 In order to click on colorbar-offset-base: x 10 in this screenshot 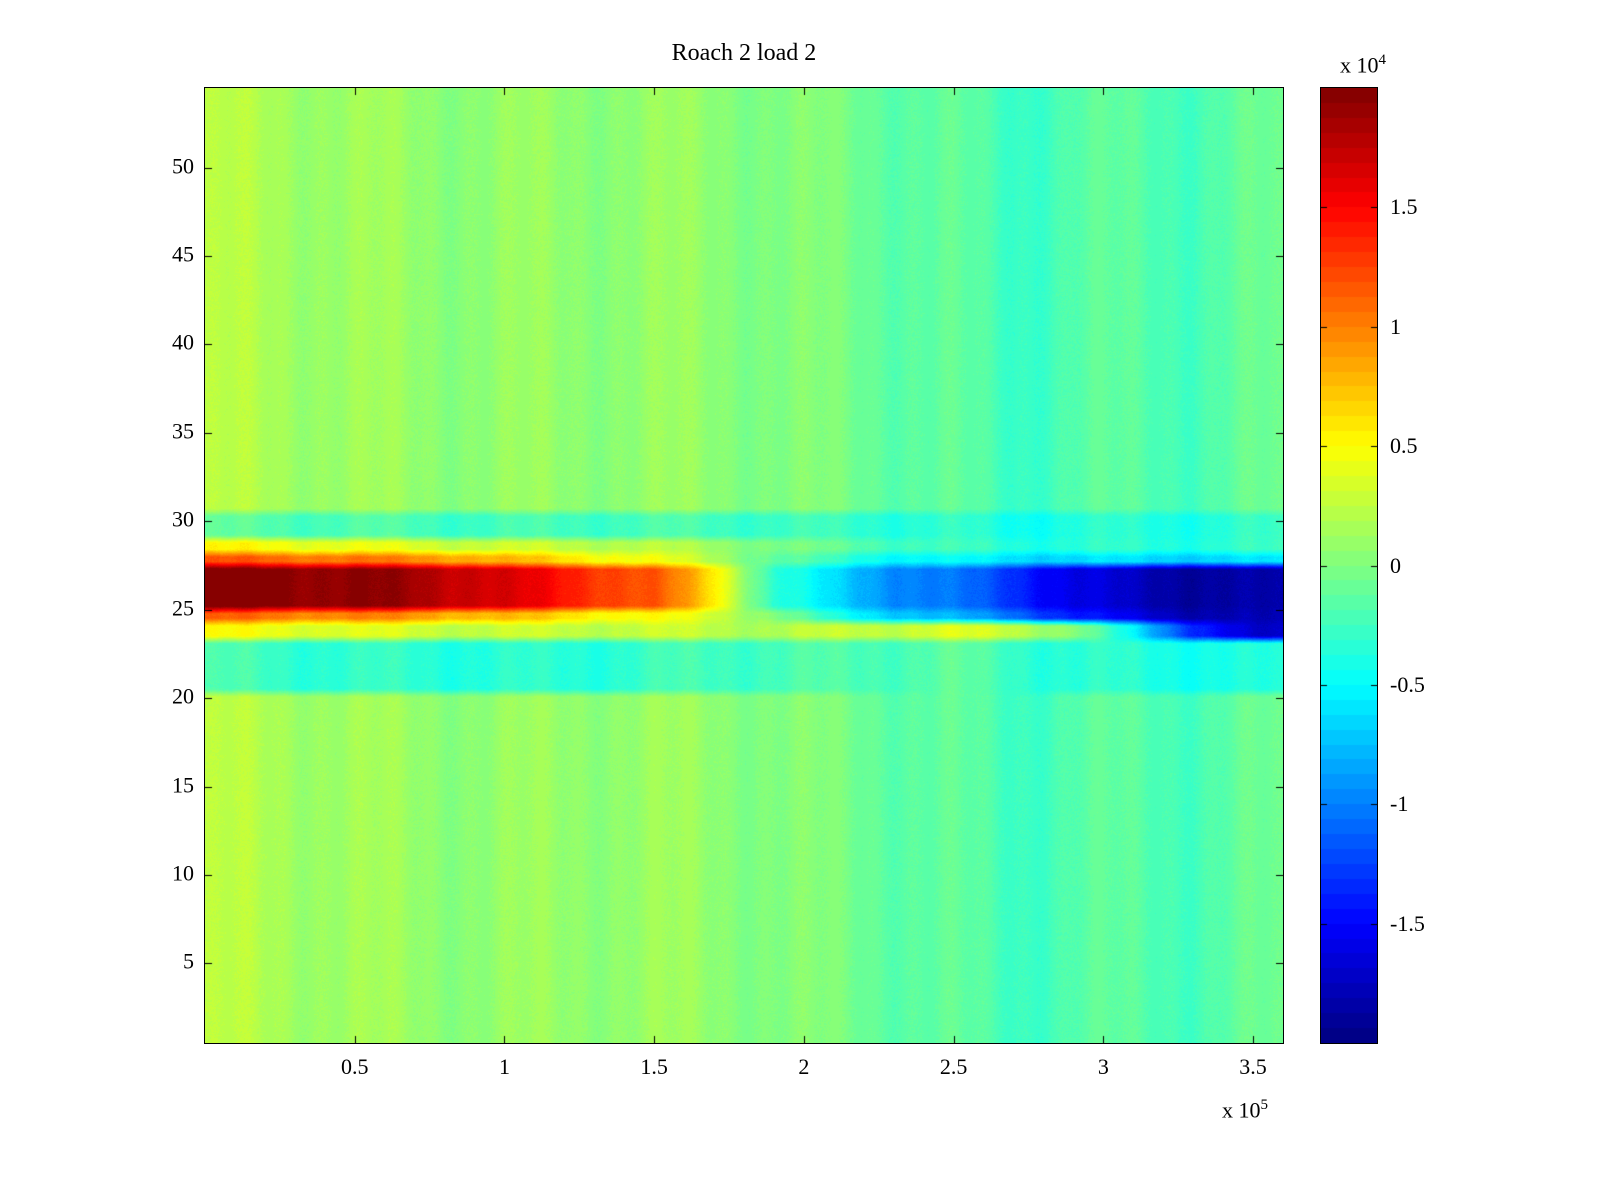, I will do `click(1359, 65)`.